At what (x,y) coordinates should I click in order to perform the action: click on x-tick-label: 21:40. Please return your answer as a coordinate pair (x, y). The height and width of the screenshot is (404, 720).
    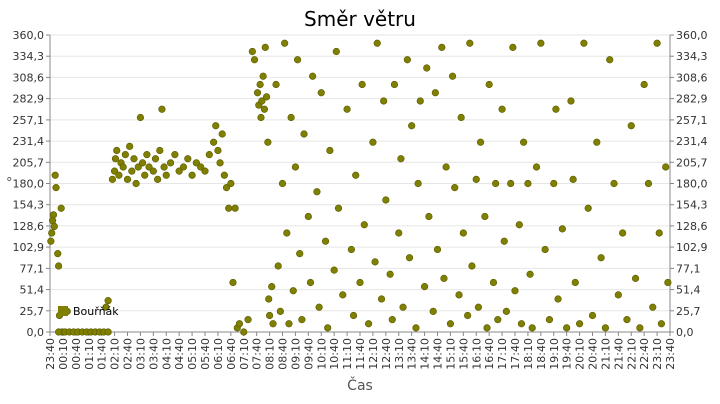
    Looking at the image, I should click on (618, 354).